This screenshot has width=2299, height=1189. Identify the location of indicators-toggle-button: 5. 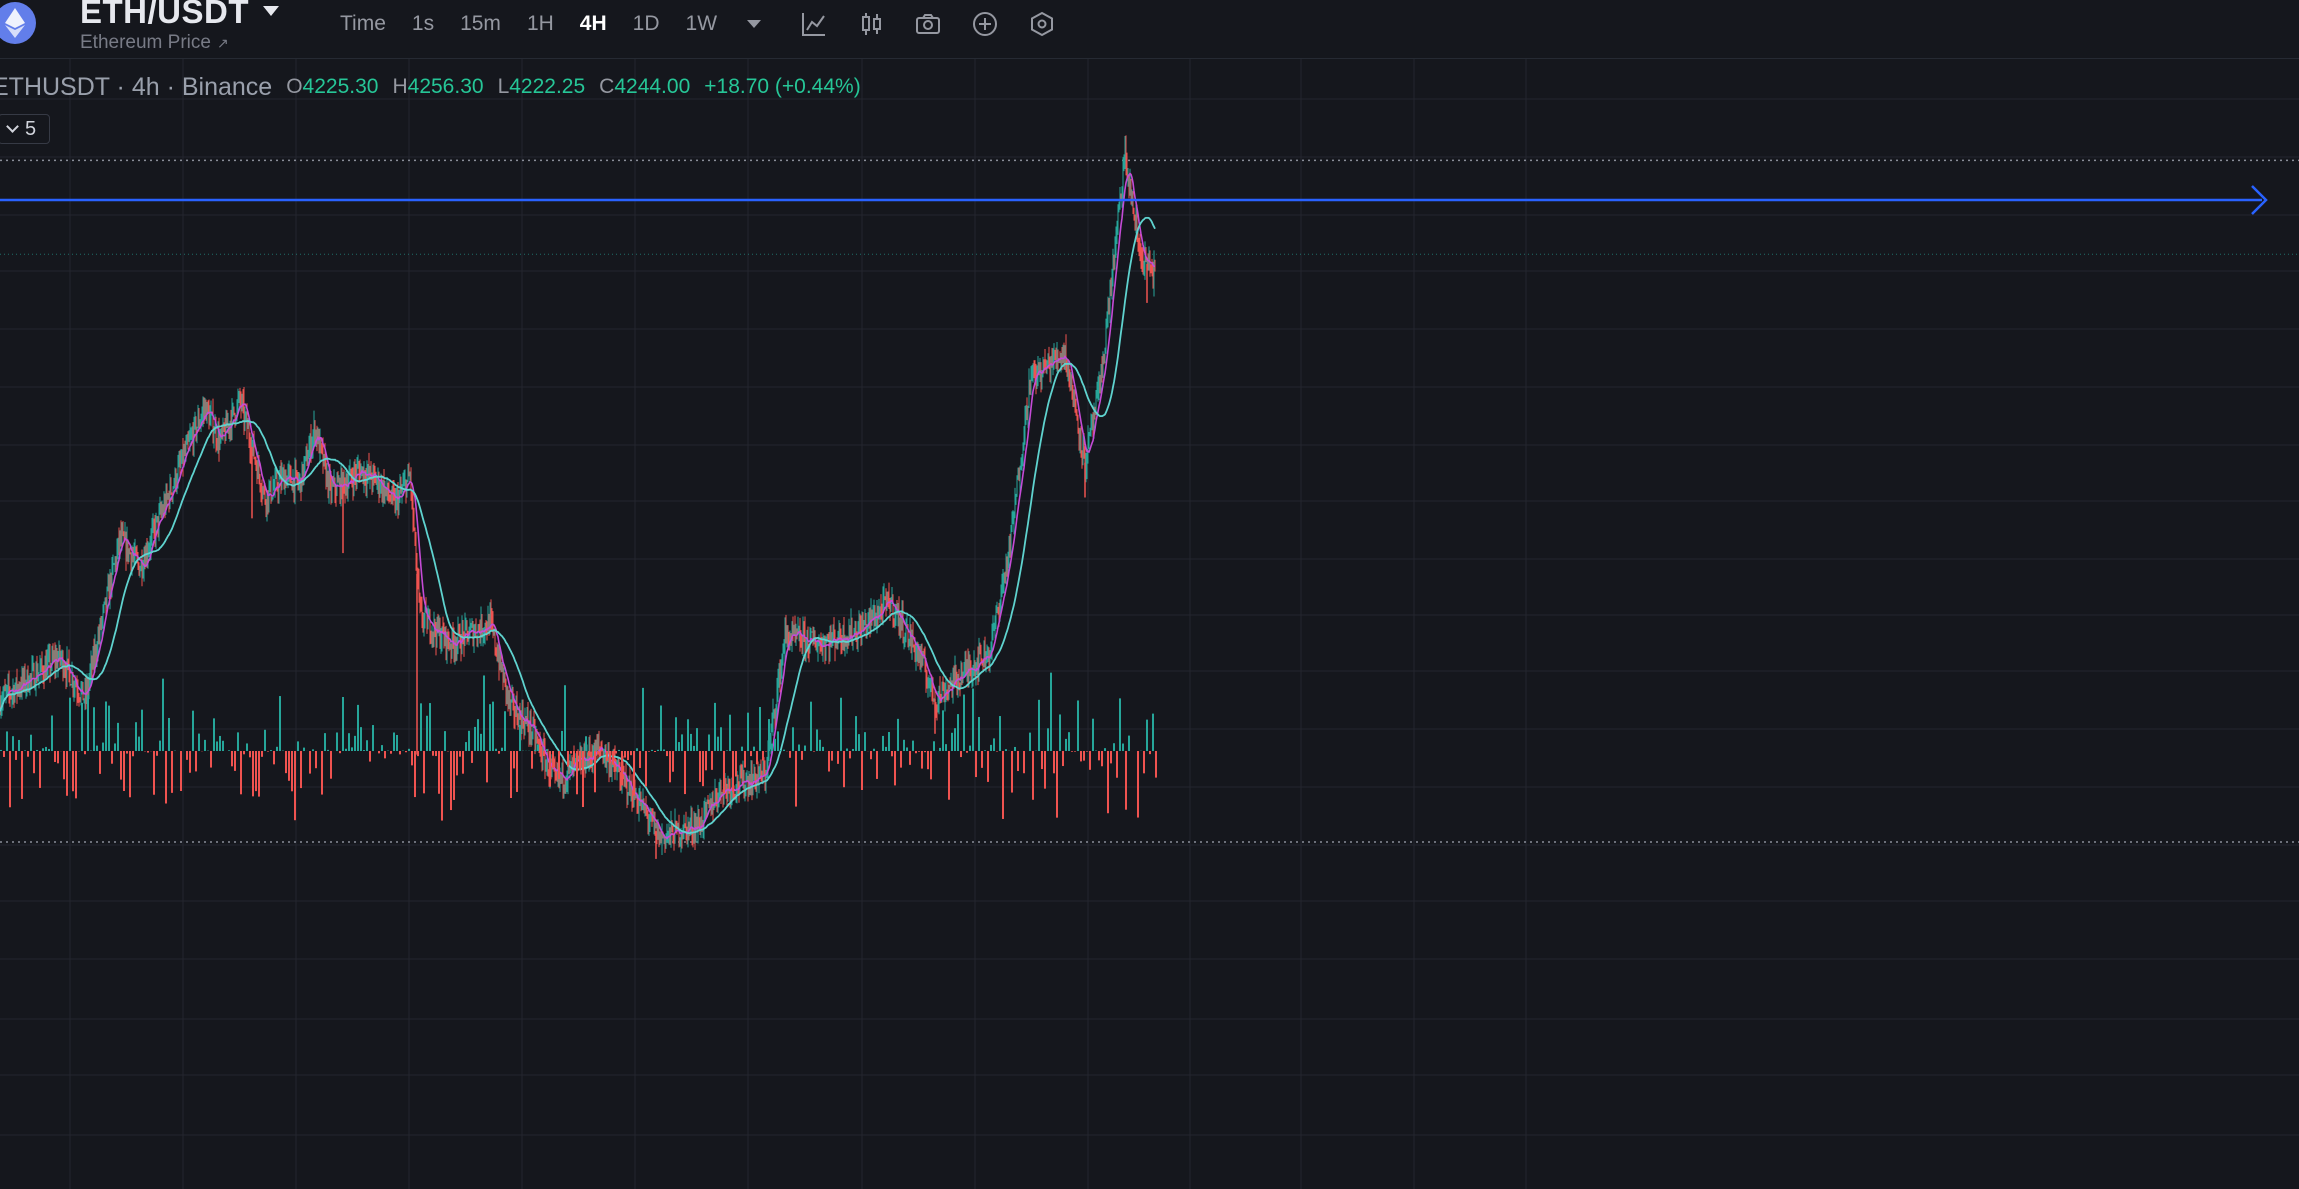
(25, 129).